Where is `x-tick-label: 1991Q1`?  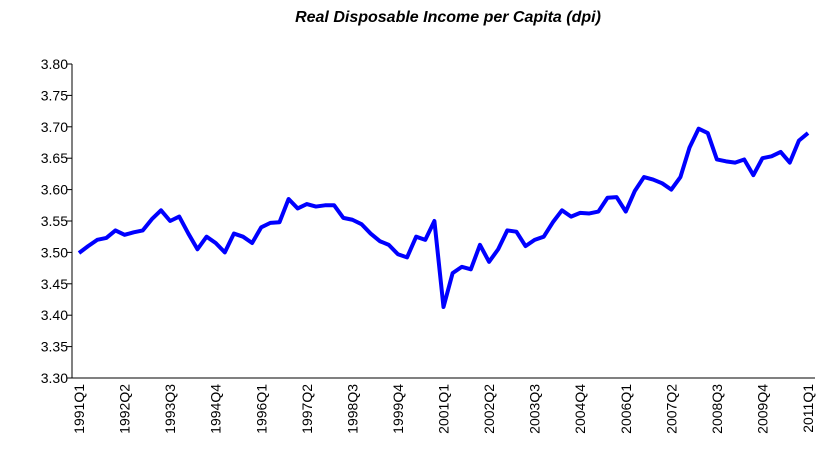 x-tick-label: 1991Q1 is located at coordinates (79, 409).